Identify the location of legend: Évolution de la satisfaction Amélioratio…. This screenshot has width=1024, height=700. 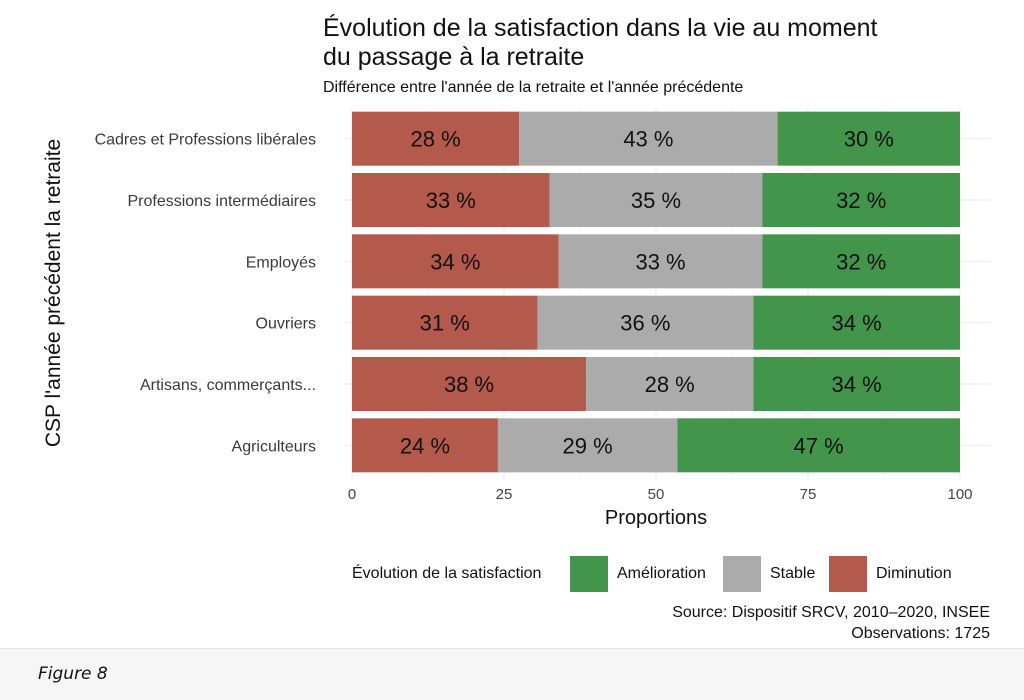
(652, 574).